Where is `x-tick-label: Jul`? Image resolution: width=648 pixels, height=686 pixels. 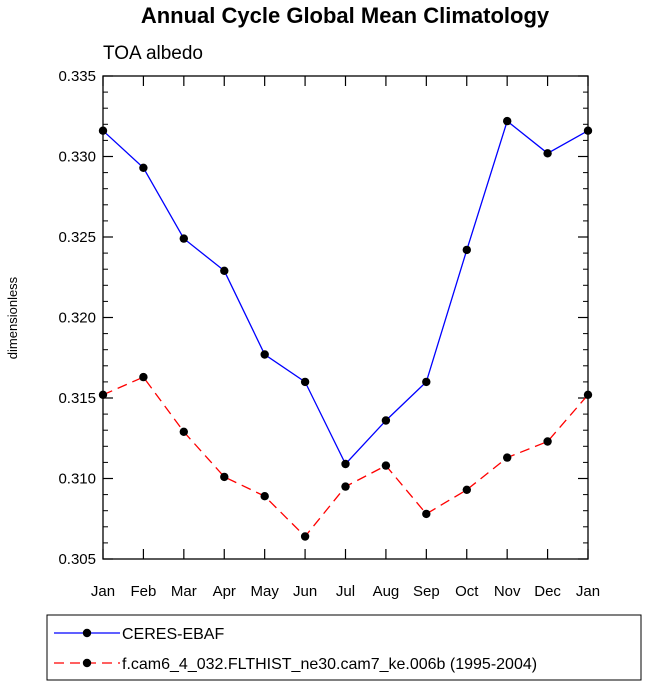 x-tick-label: Jul is located at coordinates (345, 591).